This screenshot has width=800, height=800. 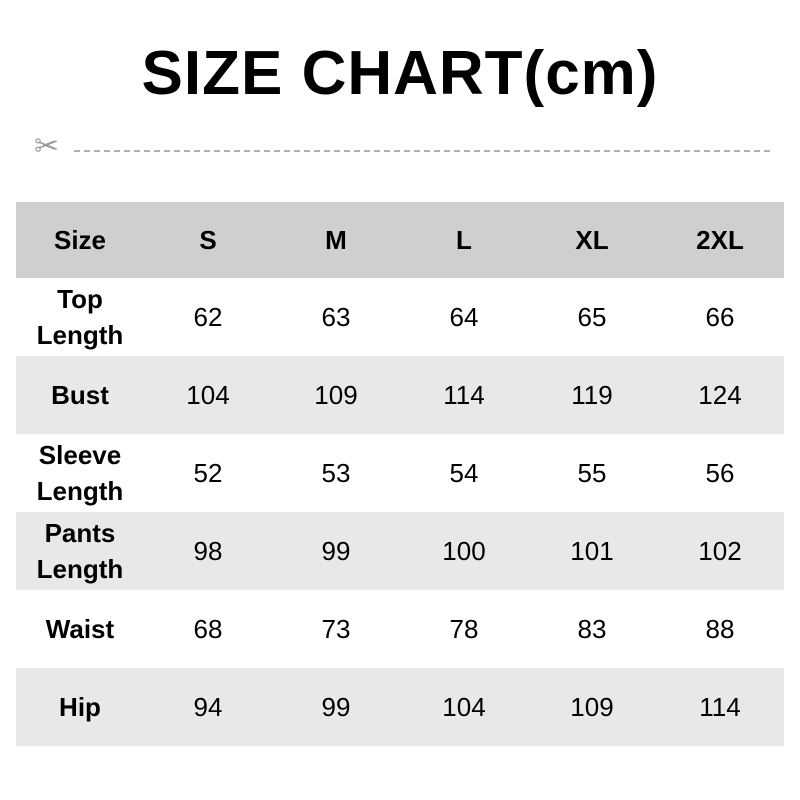 What do you see at coordinates (464, 473) in the screenshot?
I see `table-cell: 54` at bounding box center [464, 473].